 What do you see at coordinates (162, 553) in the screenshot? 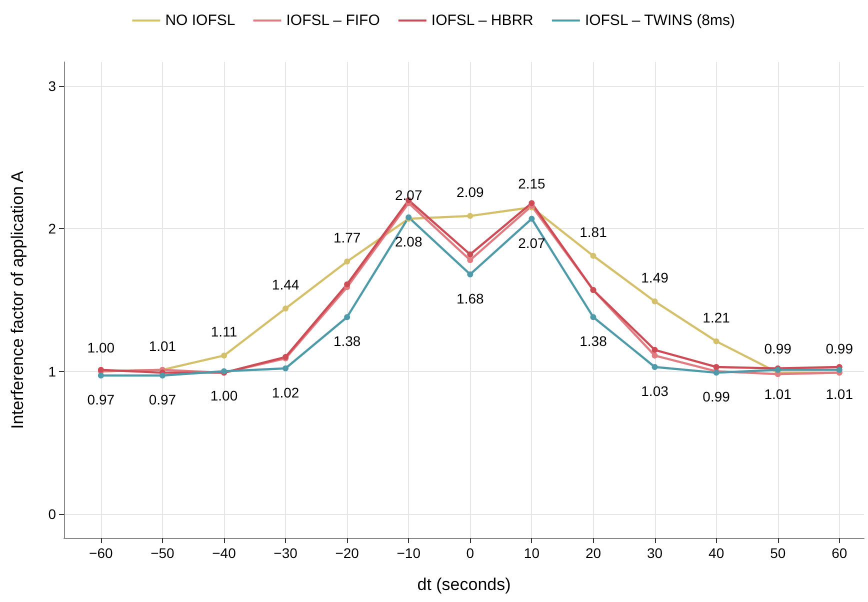
I see `x-tick-label: −50` at bounding box center [162, 553].